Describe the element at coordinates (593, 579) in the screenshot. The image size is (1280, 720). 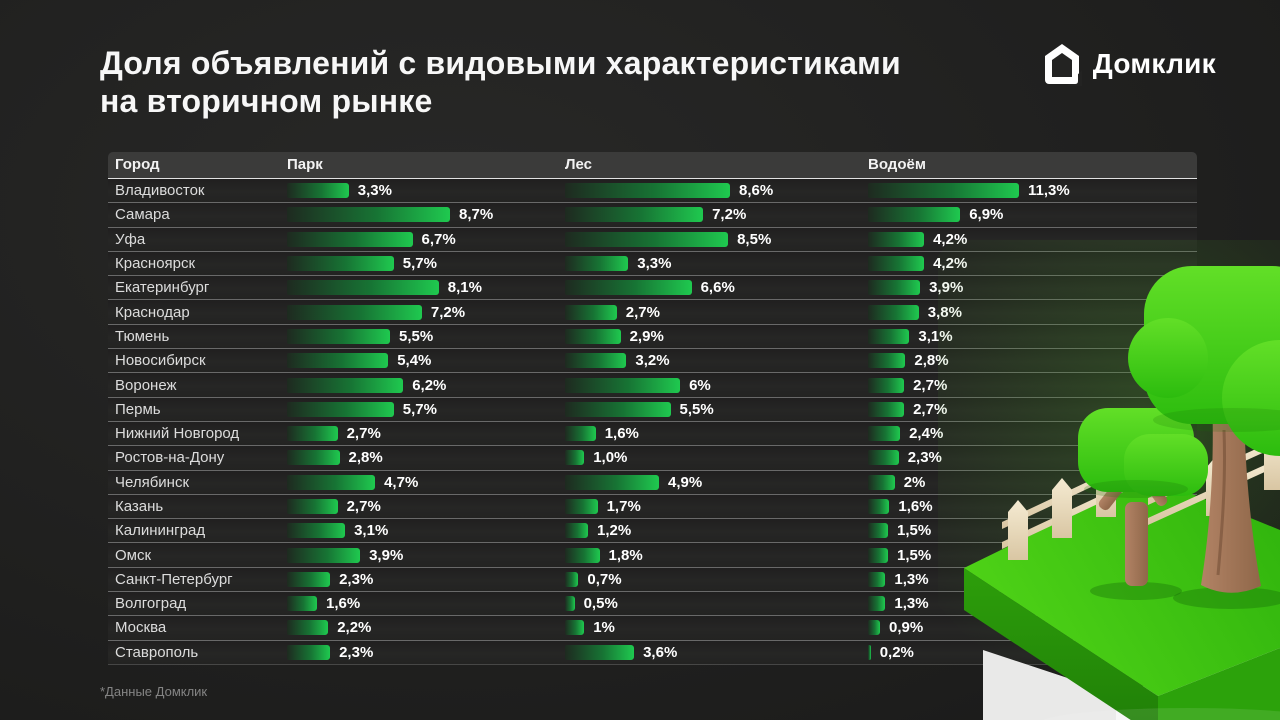
I see `forest-cell: 0,7%` at that location.